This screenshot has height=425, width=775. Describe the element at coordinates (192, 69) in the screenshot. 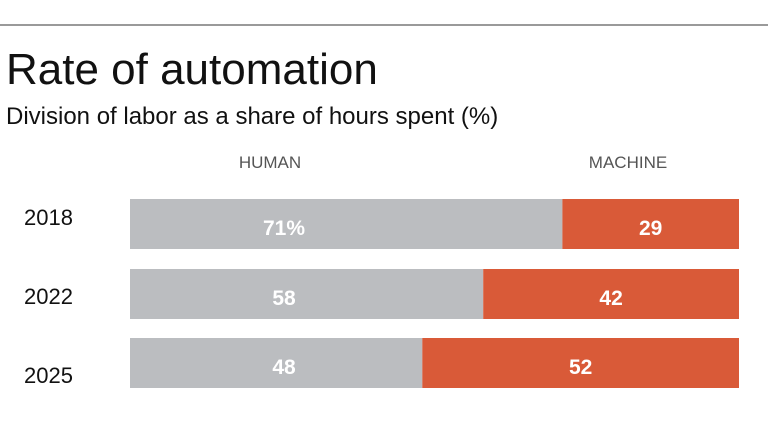

I see `chart-title: Rate of automation` at that location.